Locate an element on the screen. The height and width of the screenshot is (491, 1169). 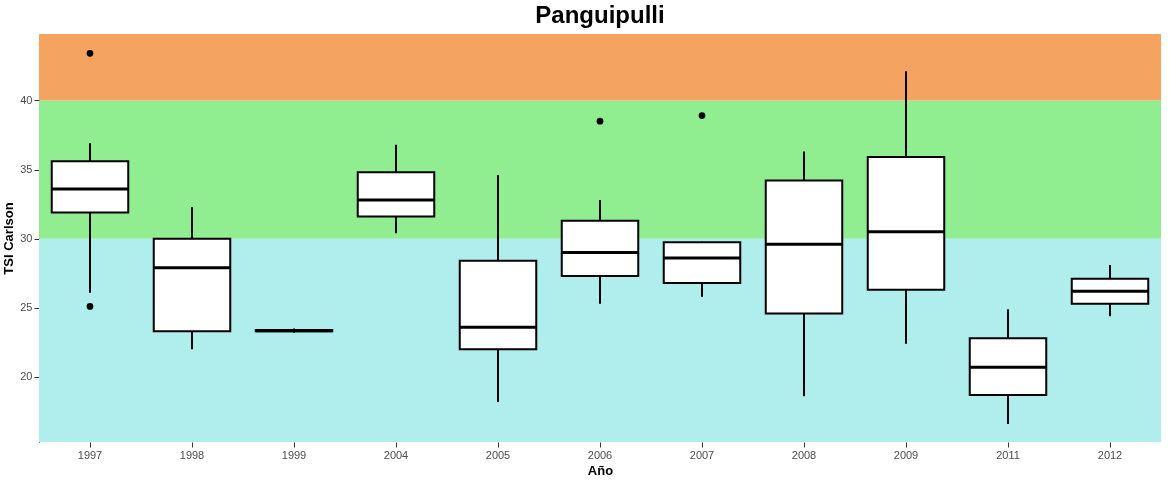
x-tick-label: 2004 is located at coordinates (396, 454).